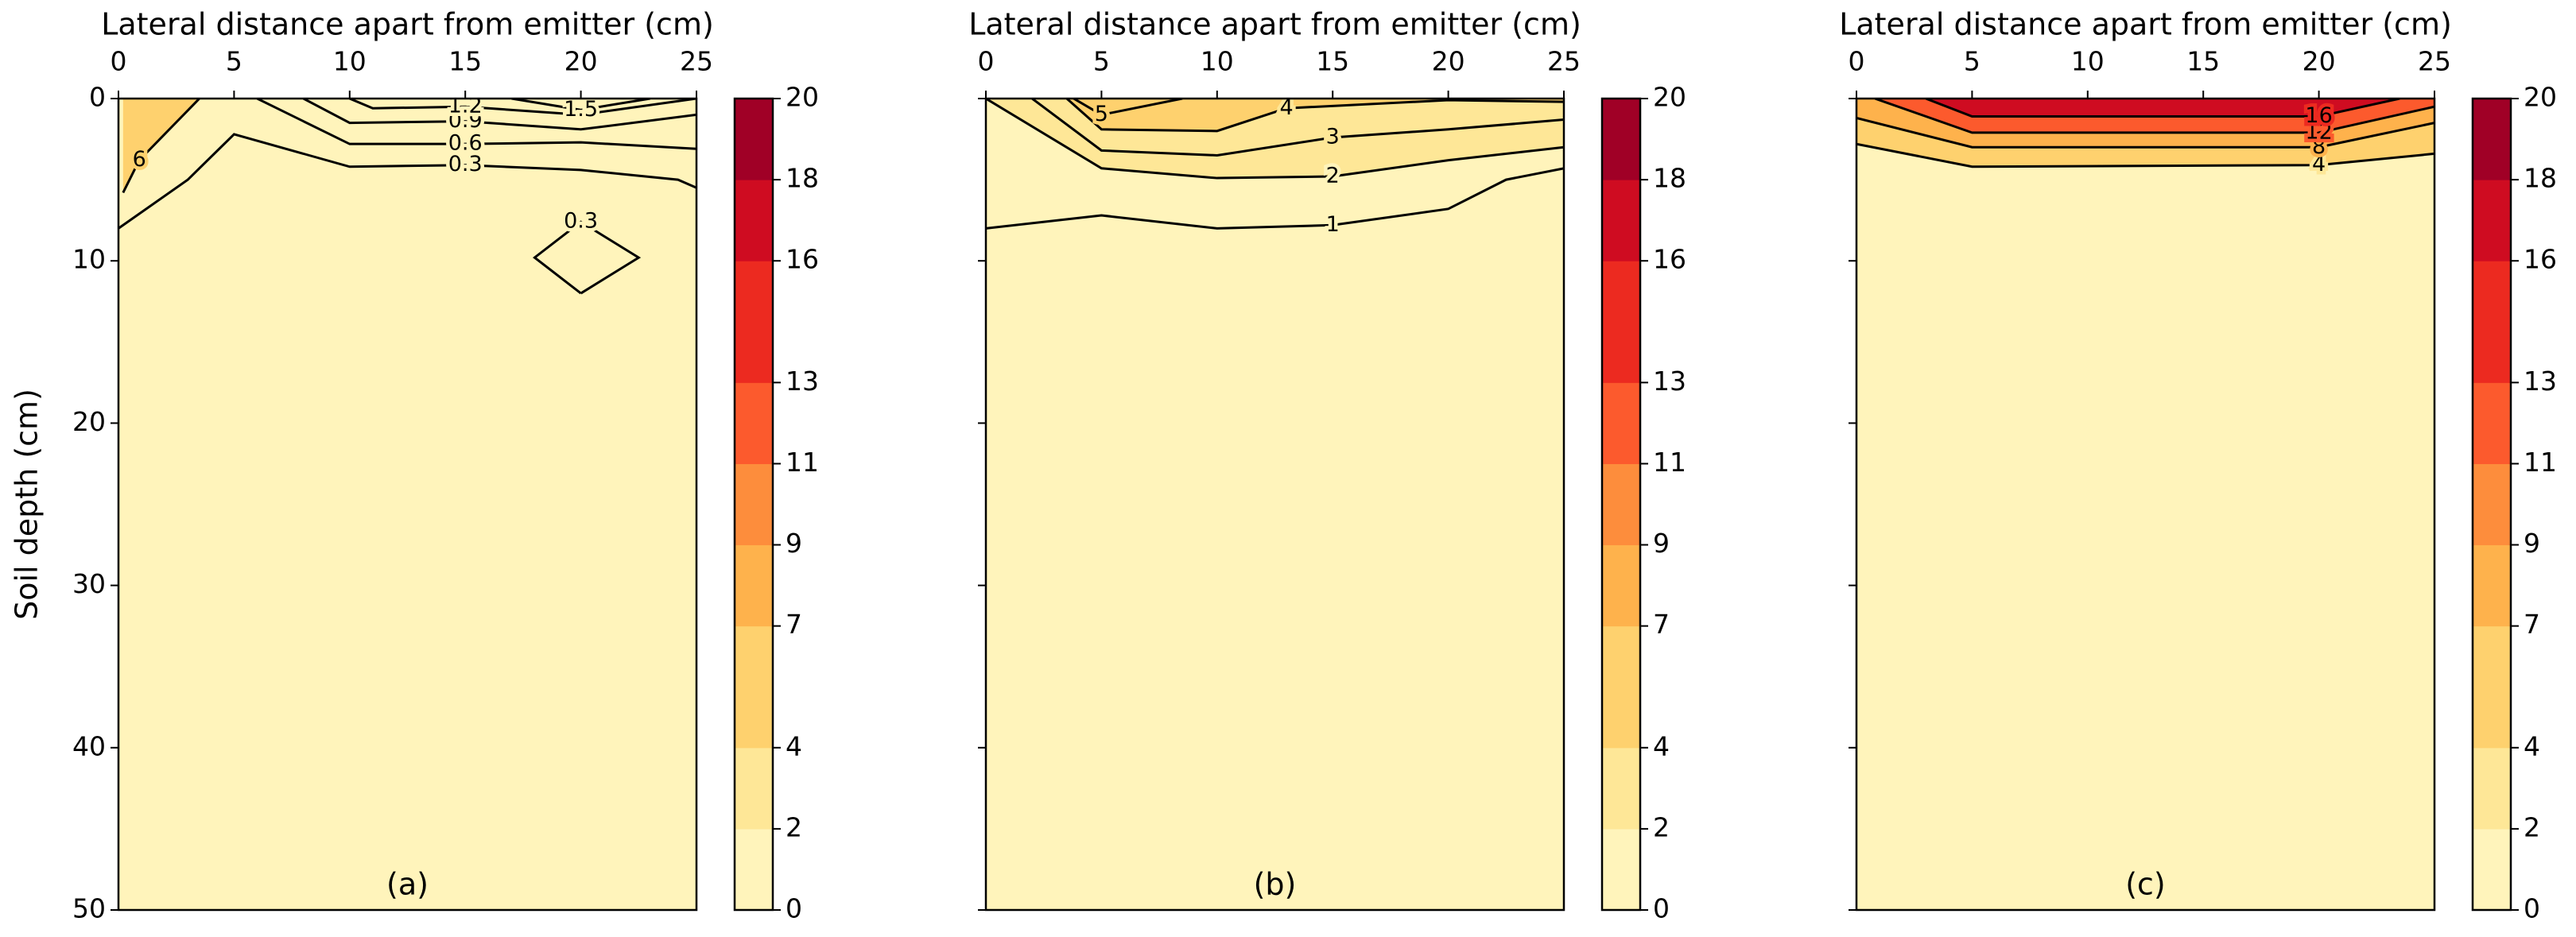 The width and height of the screenshot is (2576, 937). I want to click on colorbar-tick-label: 13, so click(1670, 382).